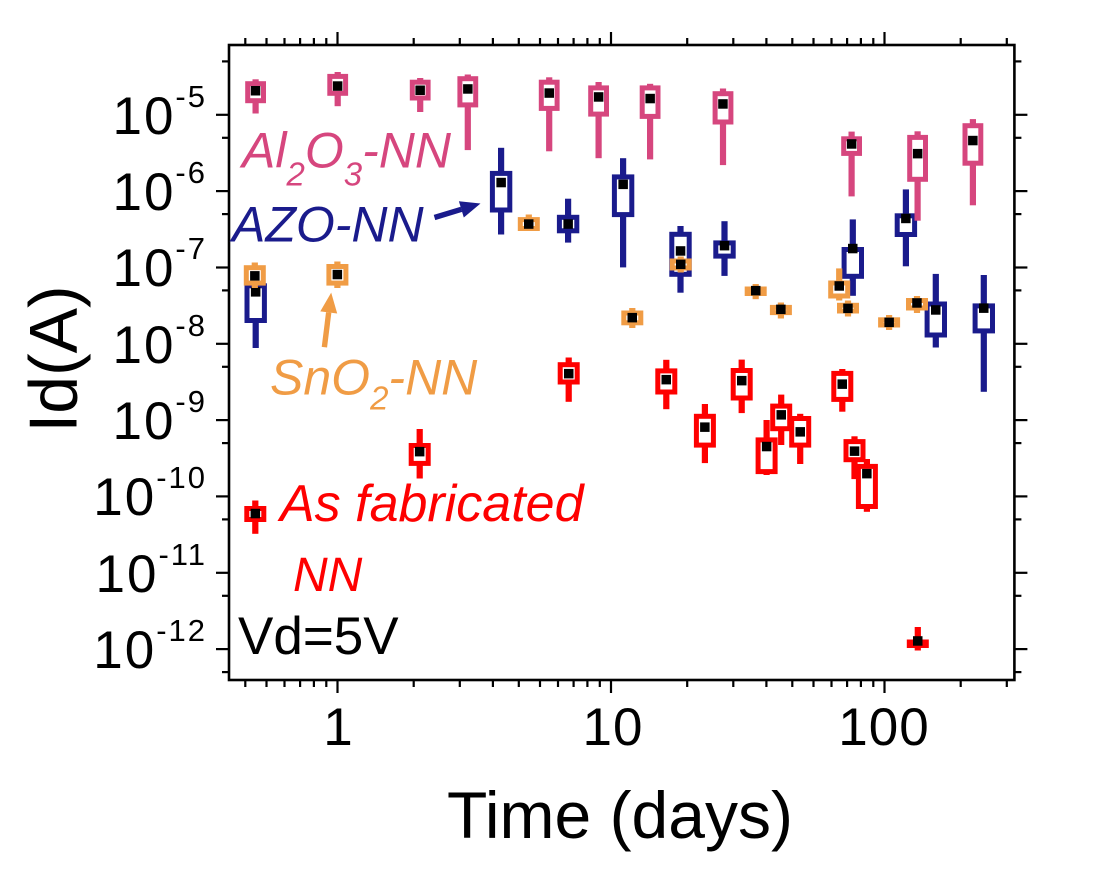  What do you see at coordinates (54, 358) in the screenshot?
I see `svg-text: Id(A)` at bounding box center [54, 358].